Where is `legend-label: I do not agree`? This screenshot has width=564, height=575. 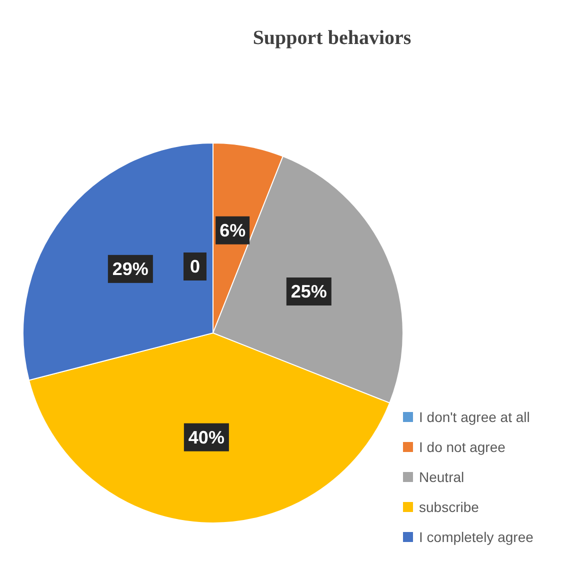 legend-label: I do not agree is located at coordinates (462, 447).